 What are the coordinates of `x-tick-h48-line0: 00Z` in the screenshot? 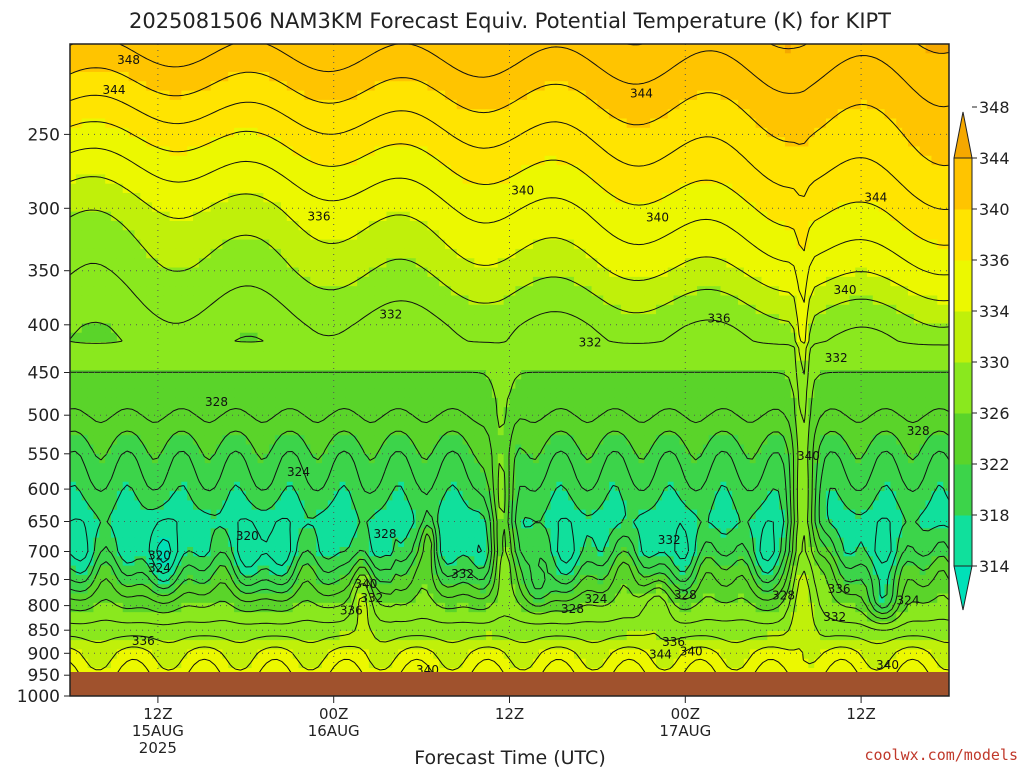 It's located at (685, 714).